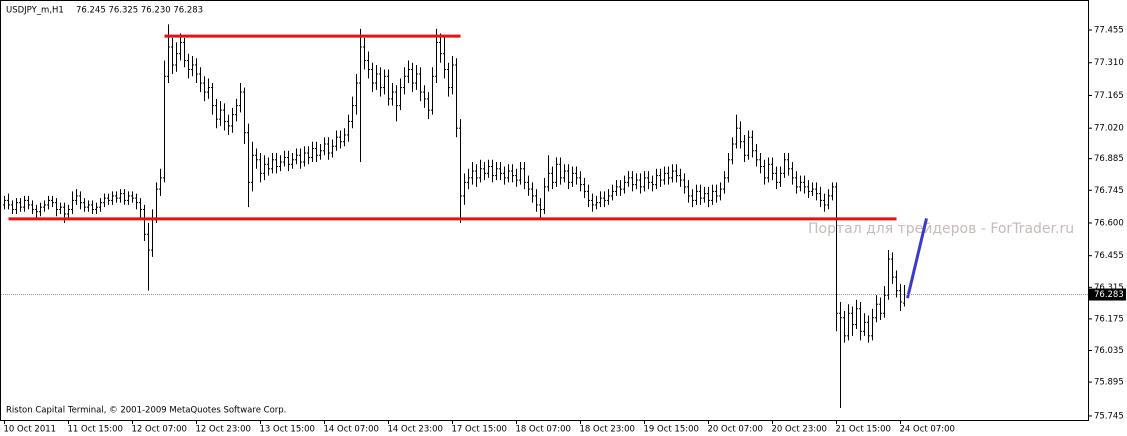  I want to click on x-tick-label: 12 Oct 07:00, so click(159, 430).